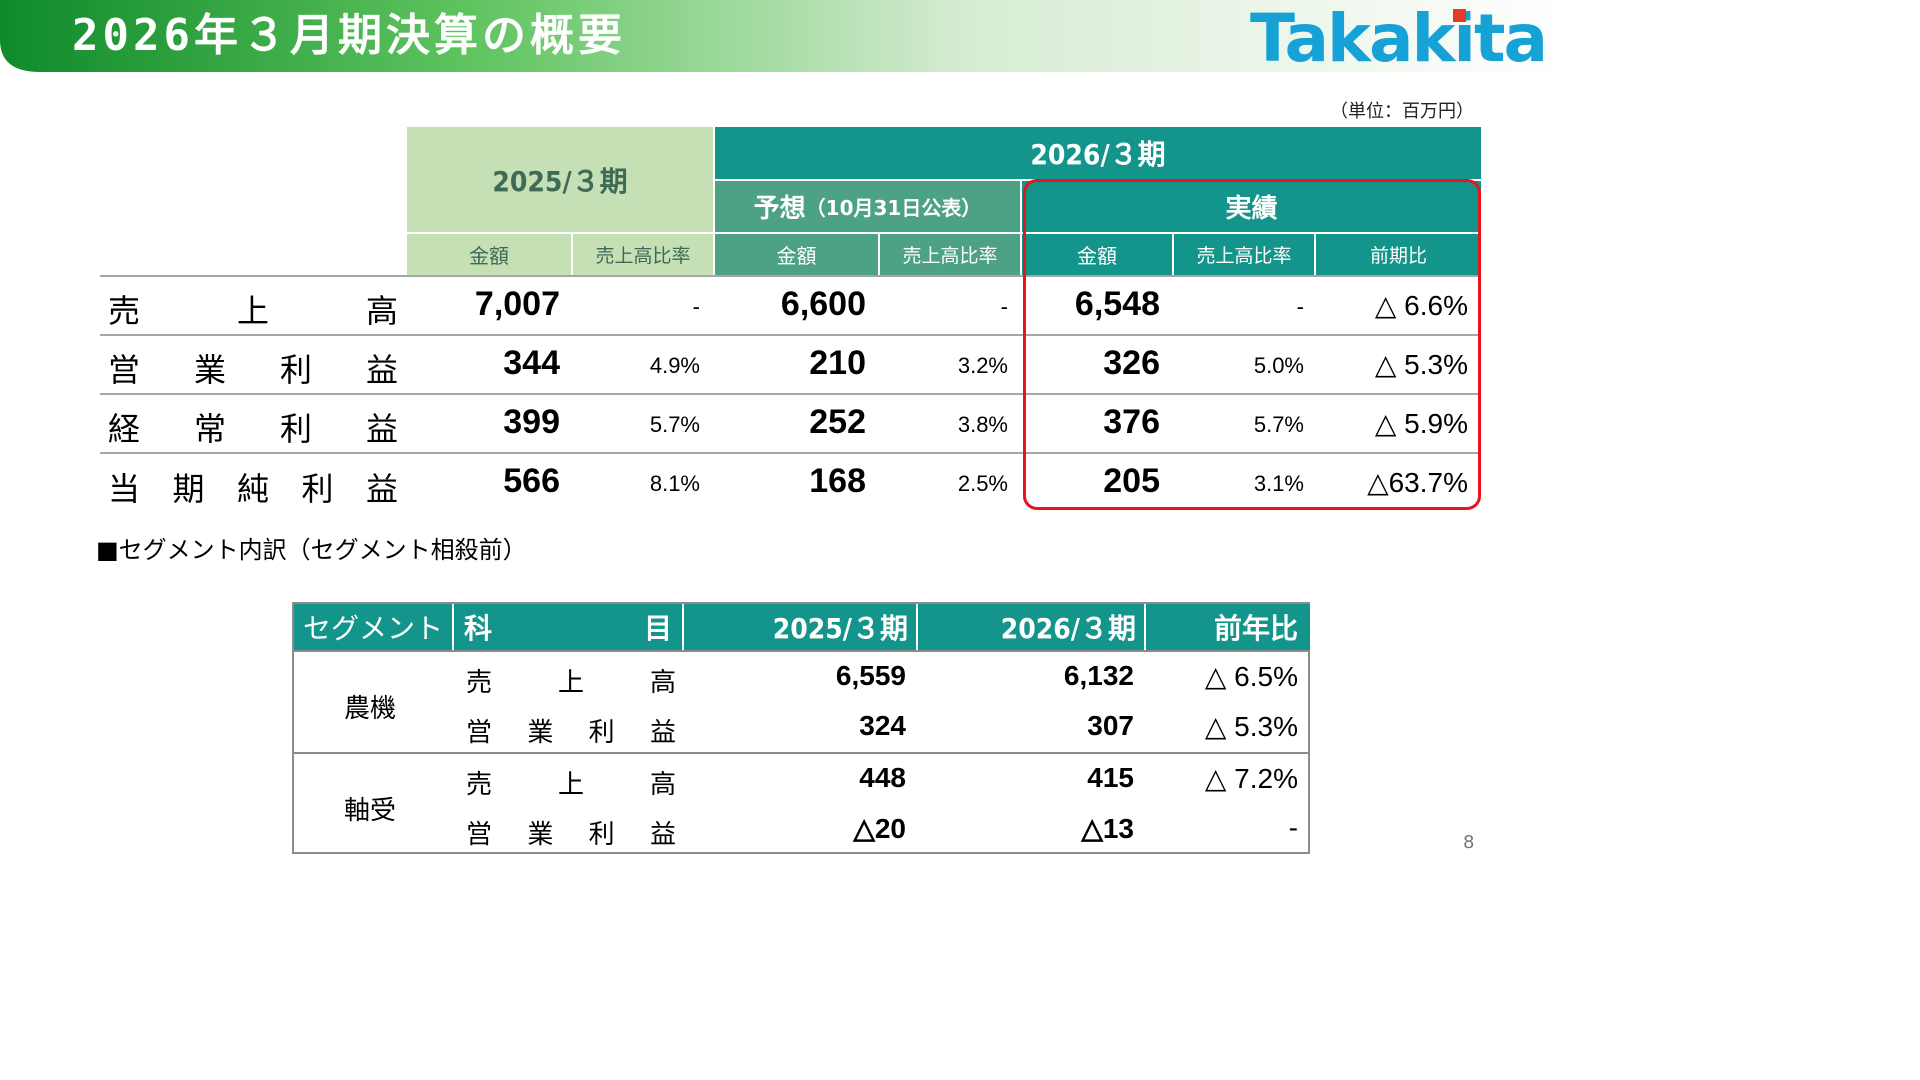  Describe the element at coordinates (1421, 423) in the screenshot. I see `ord-yoy: △ 5.9%` at that location.